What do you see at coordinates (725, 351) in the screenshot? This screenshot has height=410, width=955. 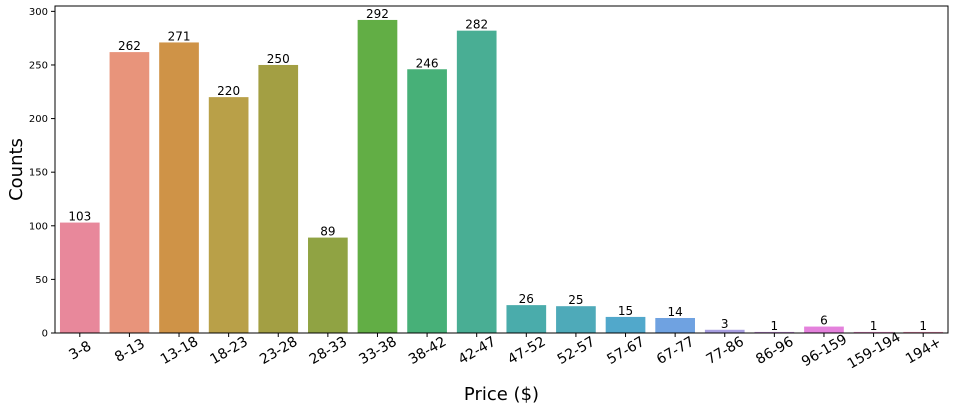 I see `x-tick-label: 77-86` at bounding box center [725, 351].